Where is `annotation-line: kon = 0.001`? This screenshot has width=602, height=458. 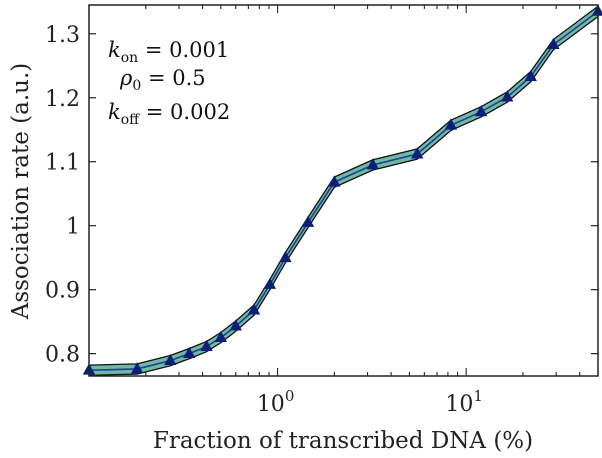
annotation-line: kon = 0.001 is located at coordinates (168, 52).